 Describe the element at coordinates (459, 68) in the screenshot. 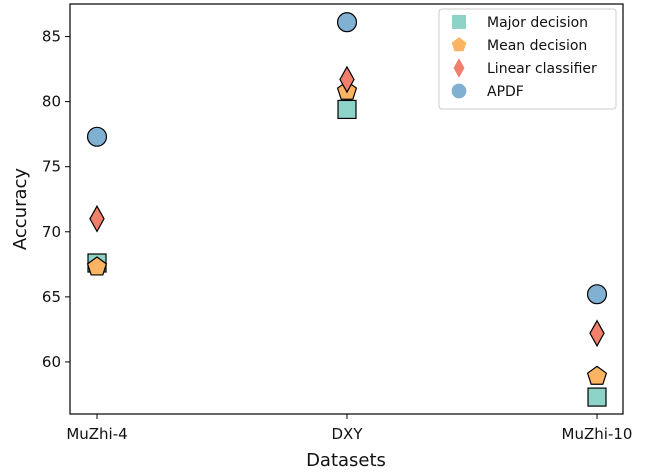

I see `legend-marker-diamond` at that location.